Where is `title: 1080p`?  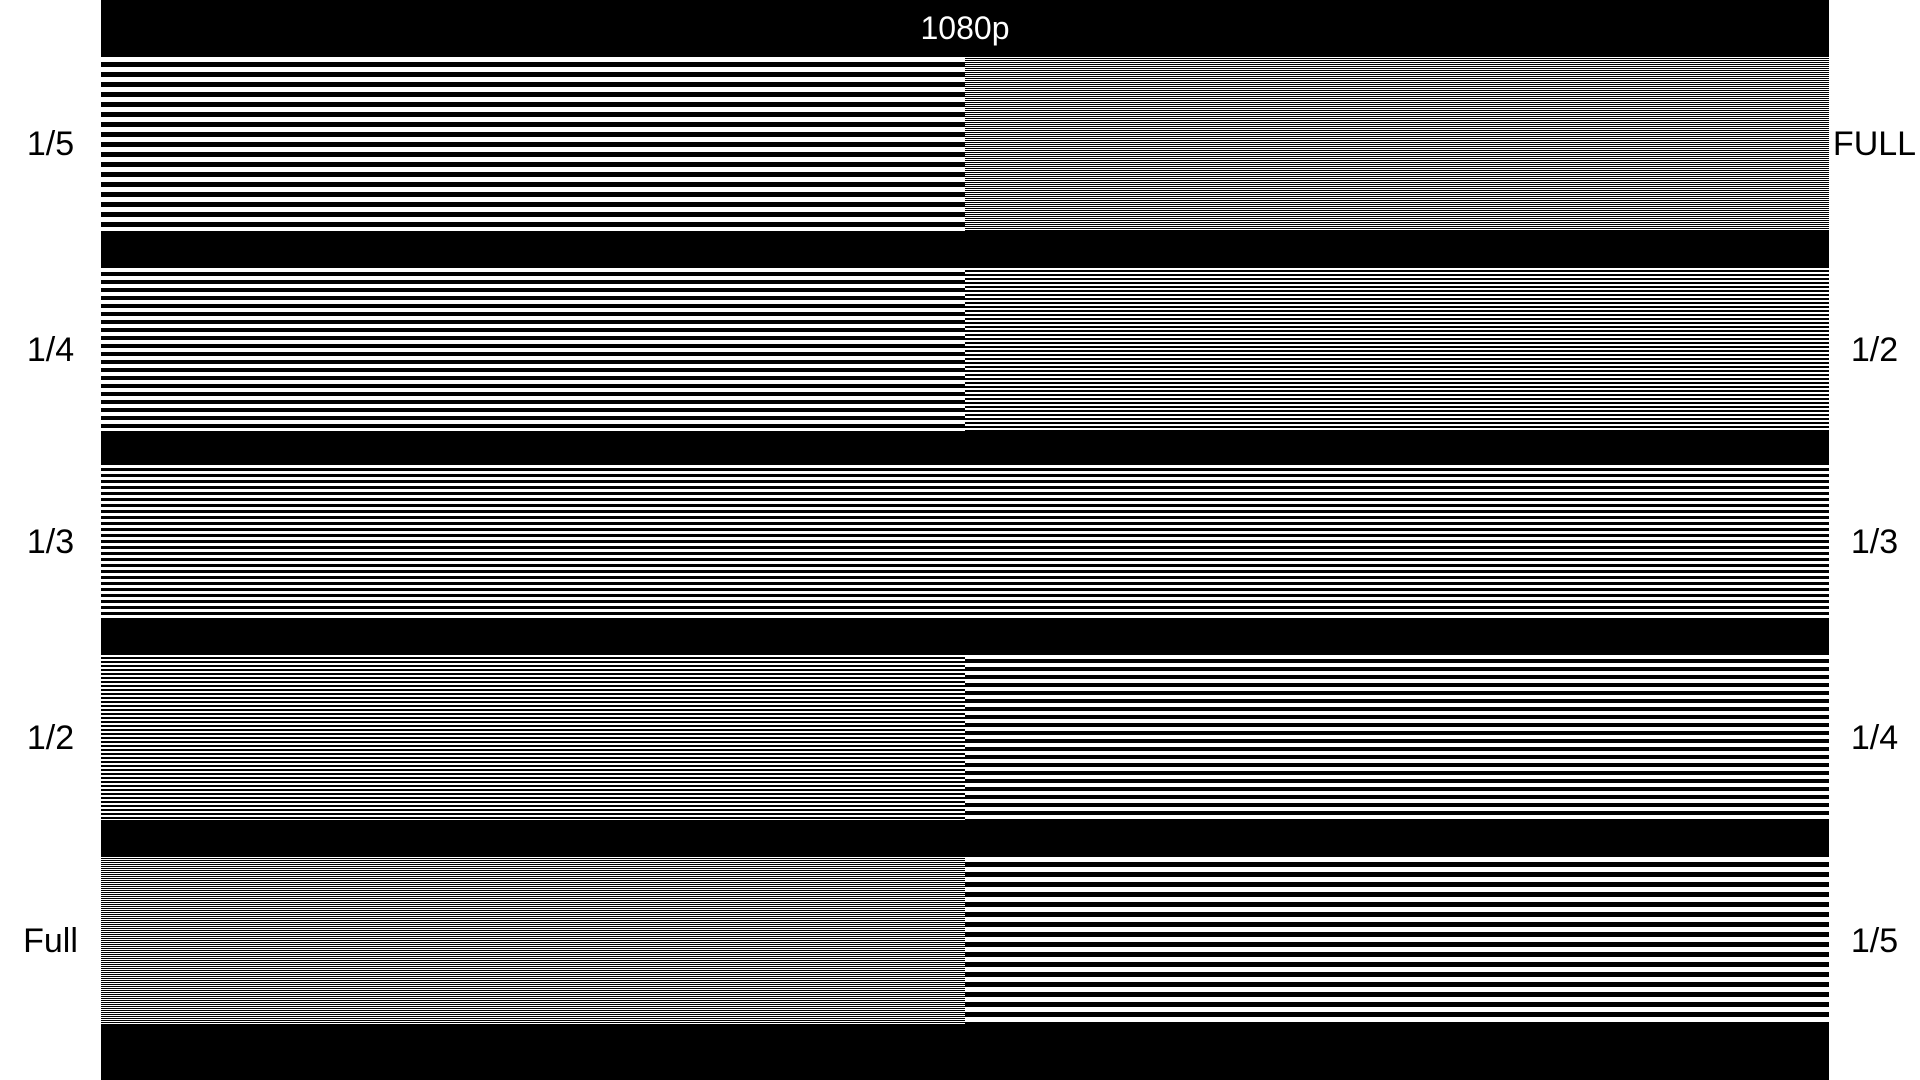 title: 1080p is located at coordinates (965, 28).